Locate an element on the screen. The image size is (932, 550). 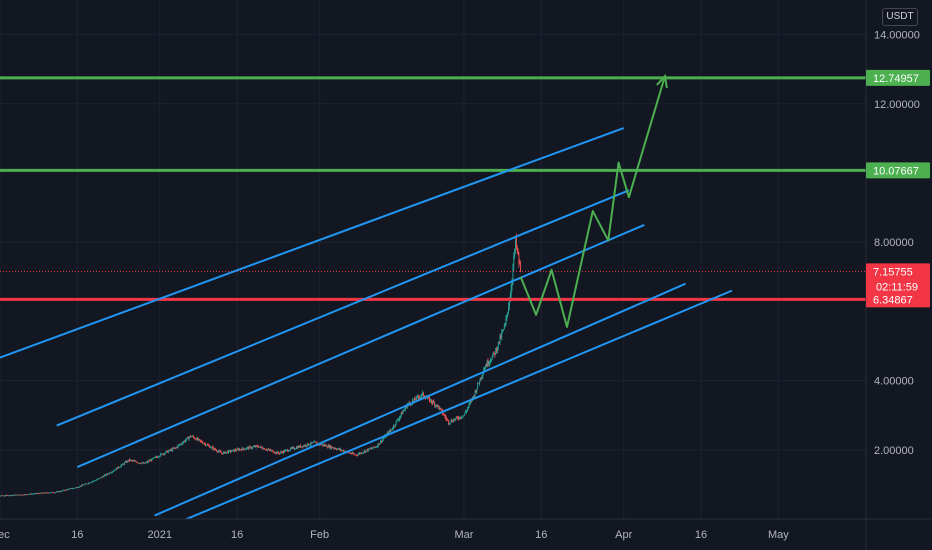
currency-badge: USDT is located at coordinates (900, 17).